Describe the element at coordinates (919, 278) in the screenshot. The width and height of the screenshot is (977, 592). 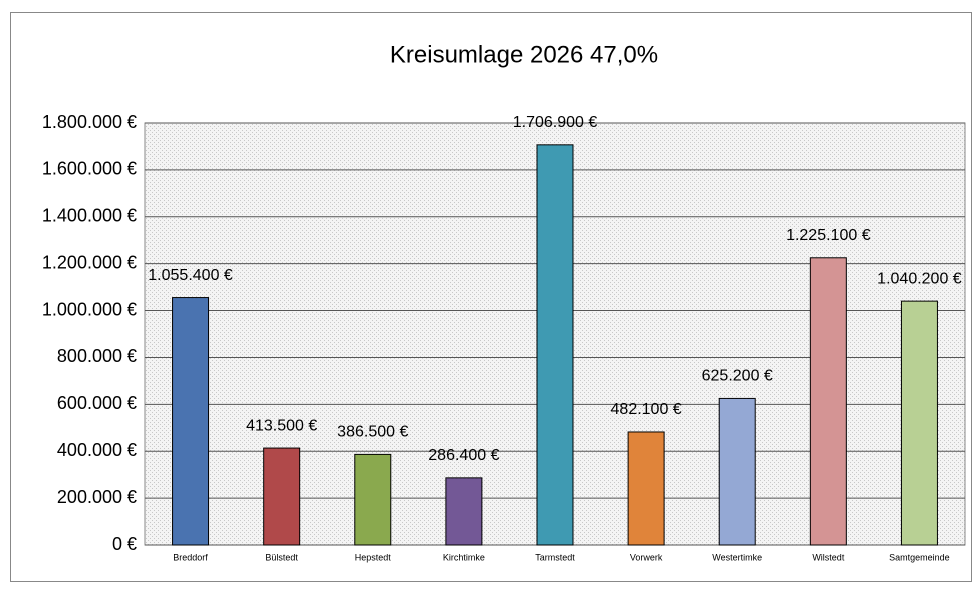
I see `value-label: 1.040.200 €` at that location.